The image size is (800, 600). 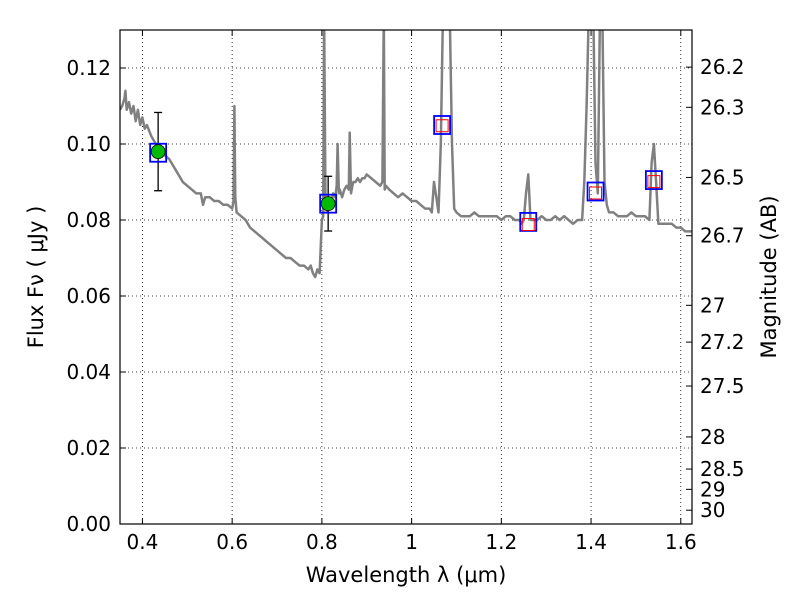 What do you see at coordinates (722, 177) in the screenshot?
I see `mag-tick-label: 26.5` at bounding box center [722, 177].